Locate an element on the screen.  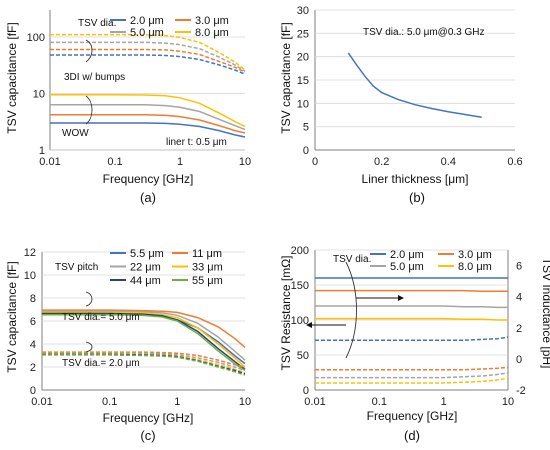
y-tick-label: 150 is located at coordinates (300, 286).